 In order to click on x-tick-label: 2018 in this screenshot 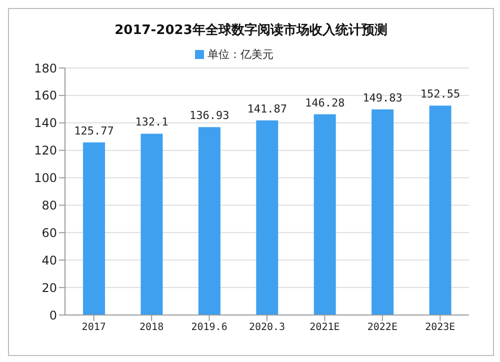, I will do `click(152, 328)`.